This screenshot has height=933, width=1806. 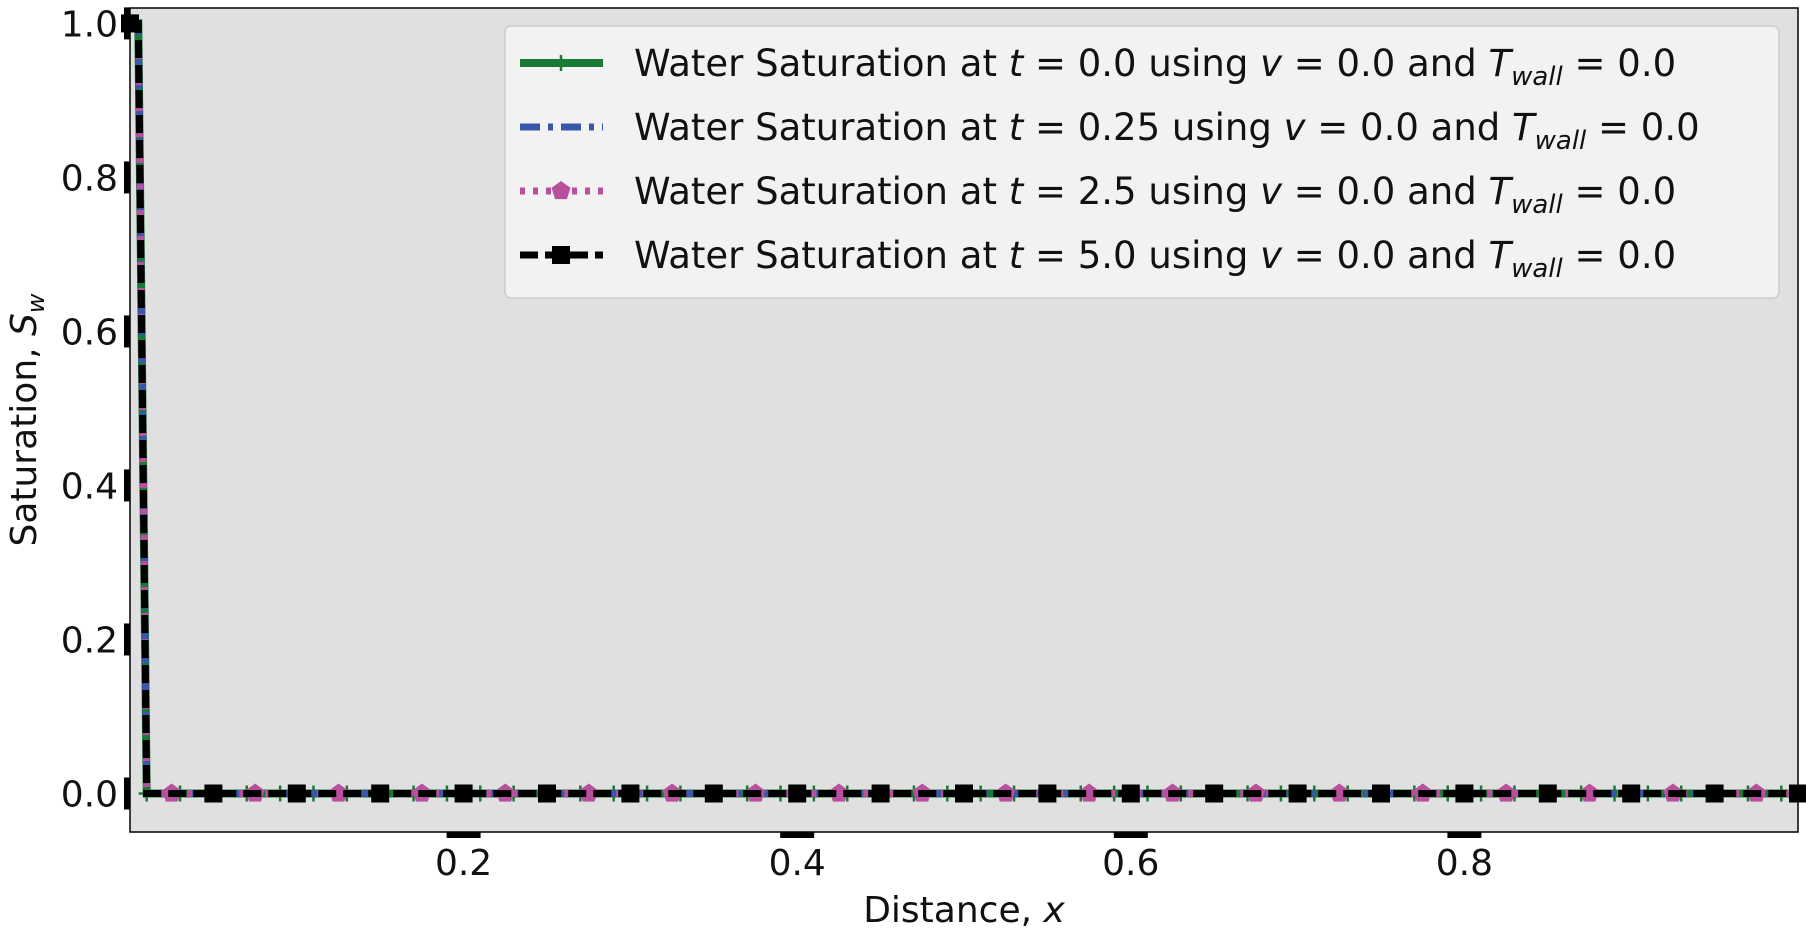 What do you see at coordinates (89, 24) in the screenshot?
I see `y-tick-label: 1.0` at bounding box center [89, 24].